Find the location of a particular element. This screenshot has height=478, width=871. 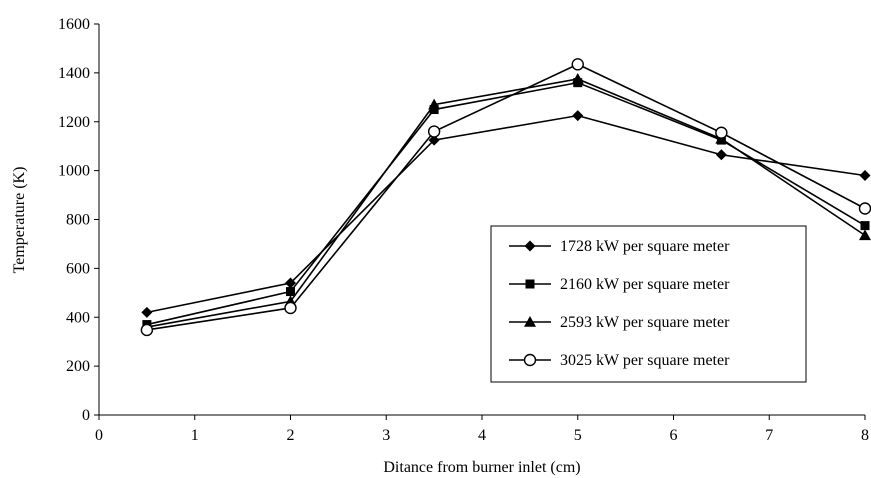

x-tick-label: 3 is located at coordinates (386, 435).